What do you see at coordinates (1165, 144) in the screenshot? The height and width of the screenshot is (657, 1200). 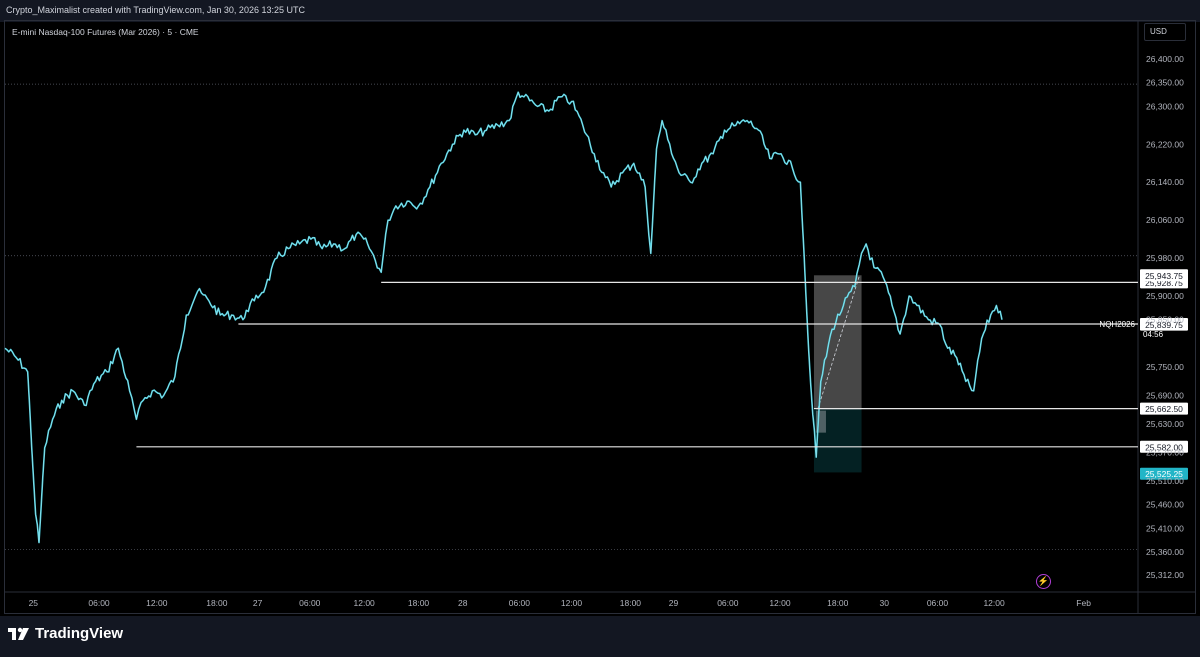 I see `y-tick-label: 26,220.00` at bounding box center [1165, 144].